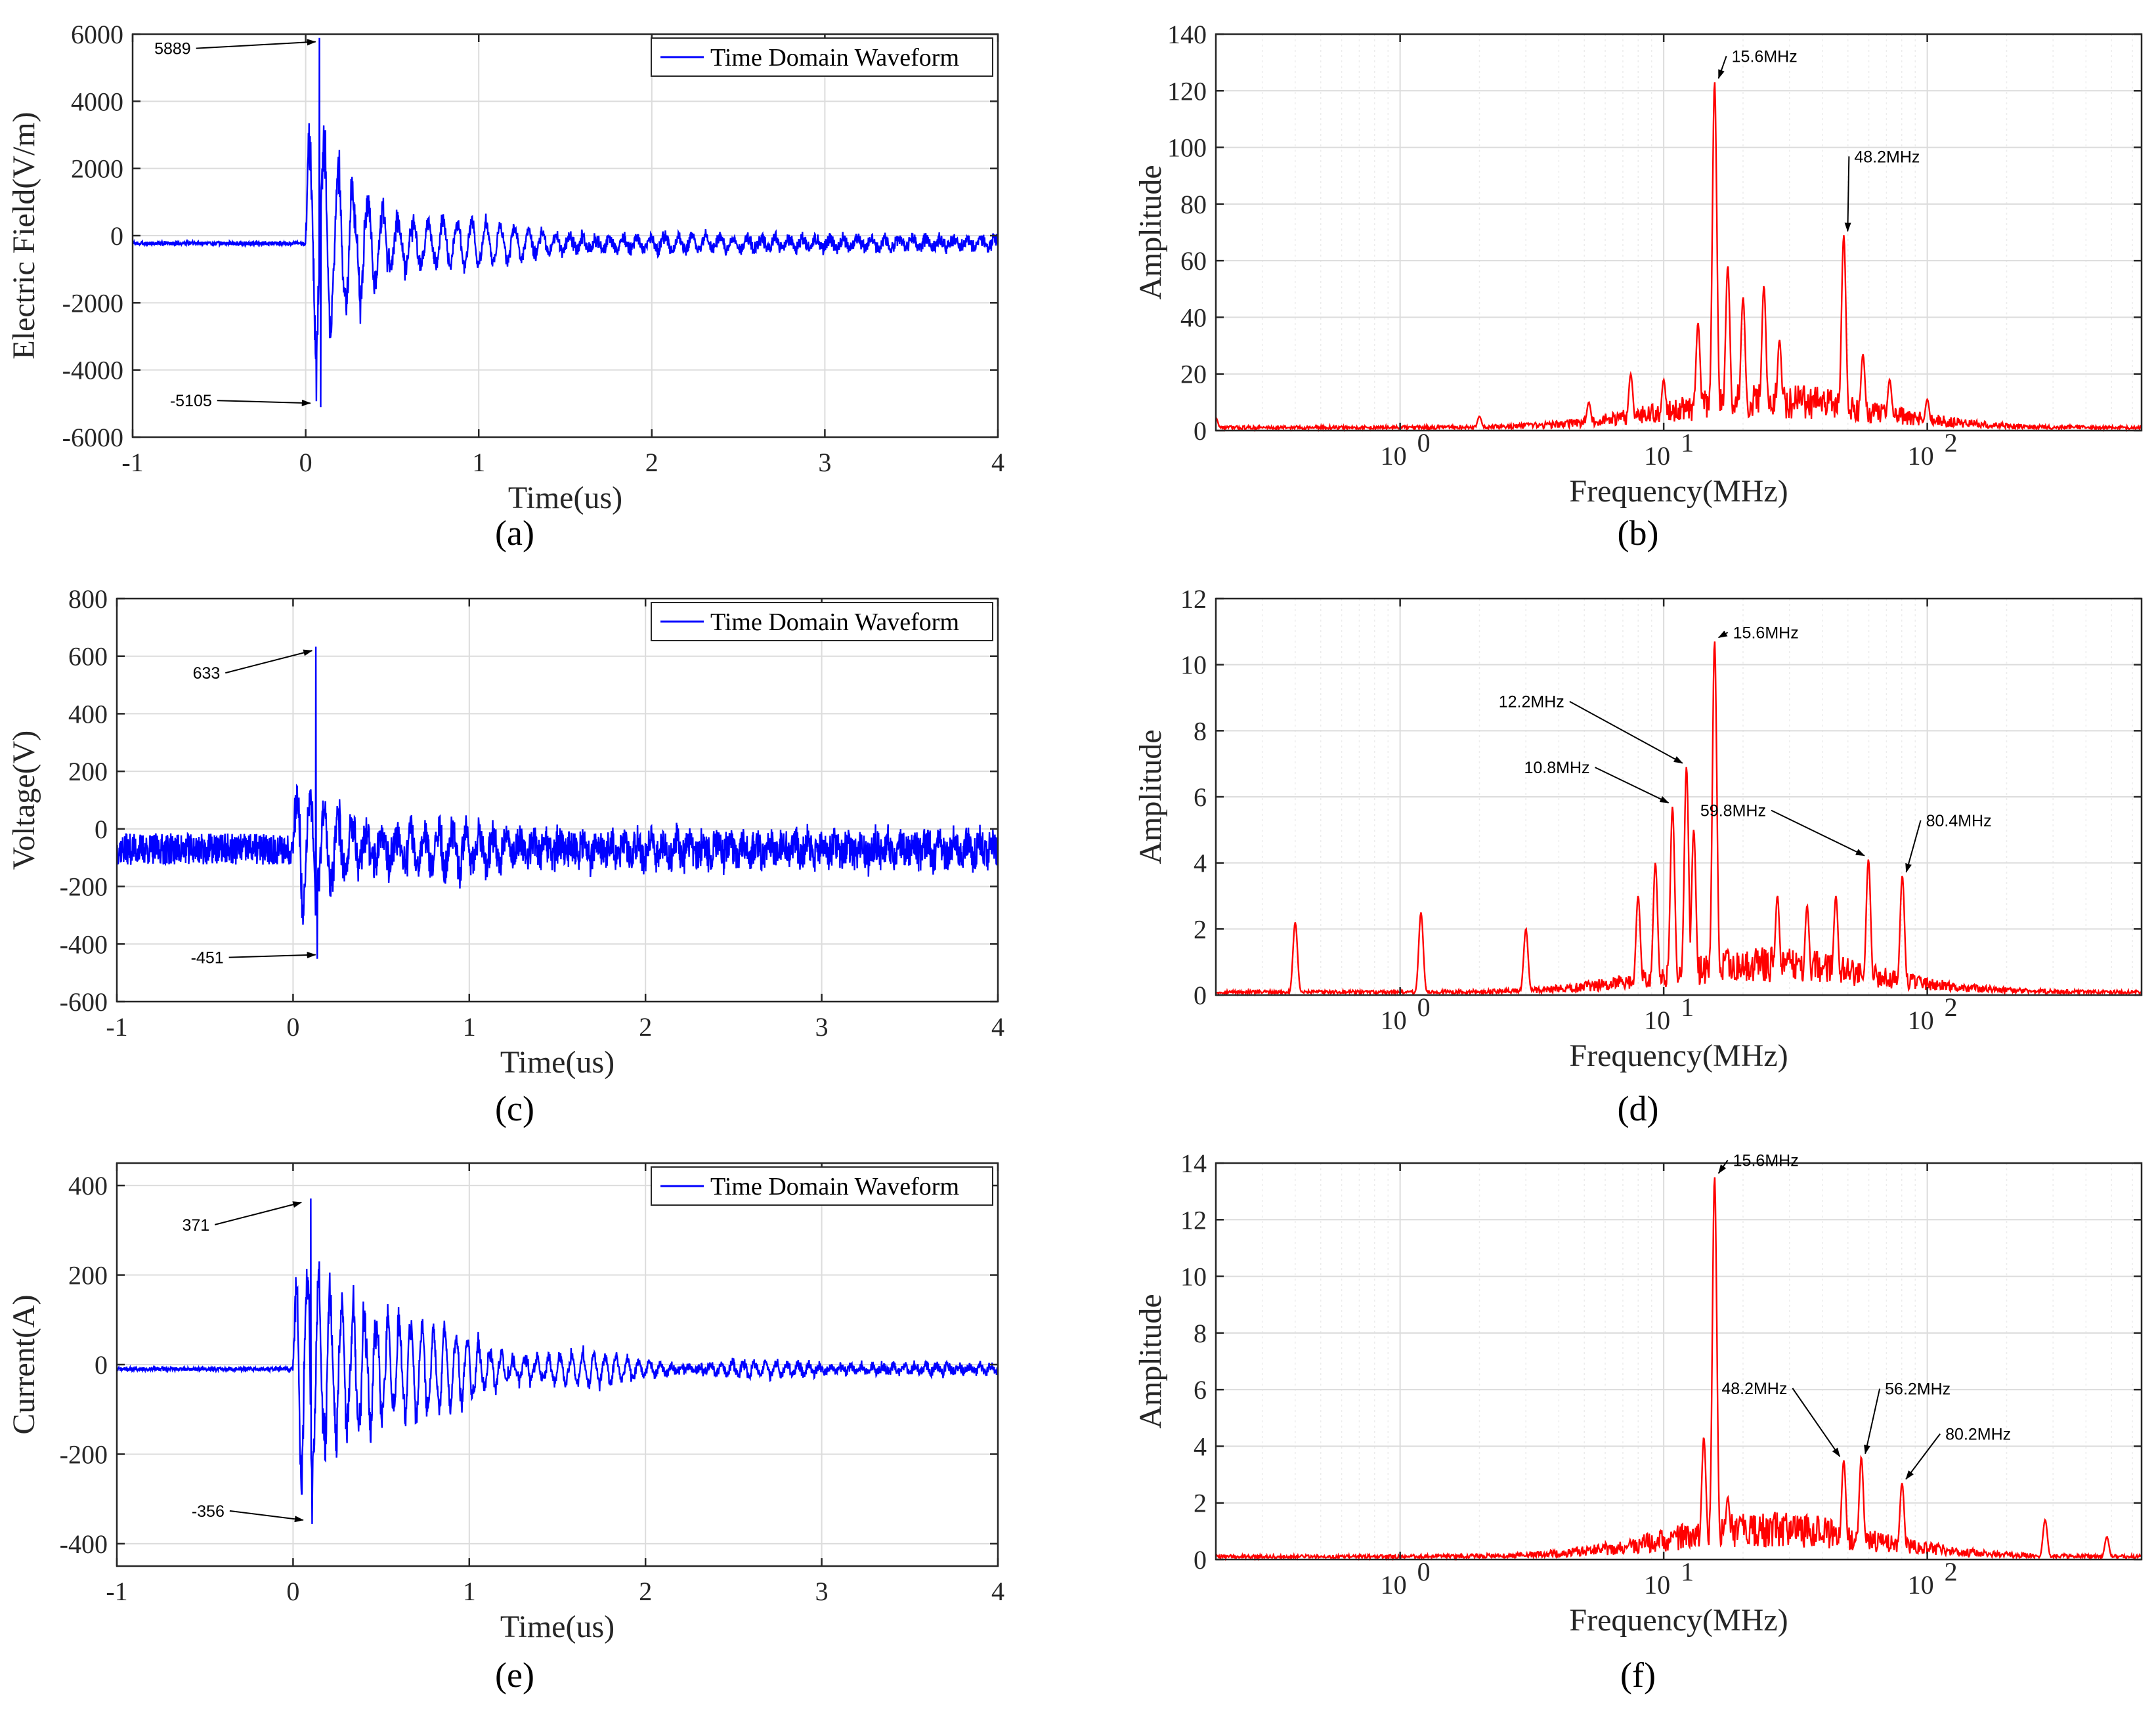  I want to click on legend-box, so click(822, 622).